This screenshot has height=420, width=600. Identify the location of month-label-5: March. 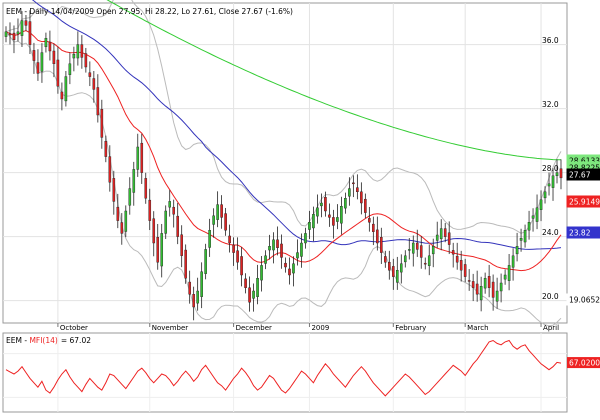
(477, 328).